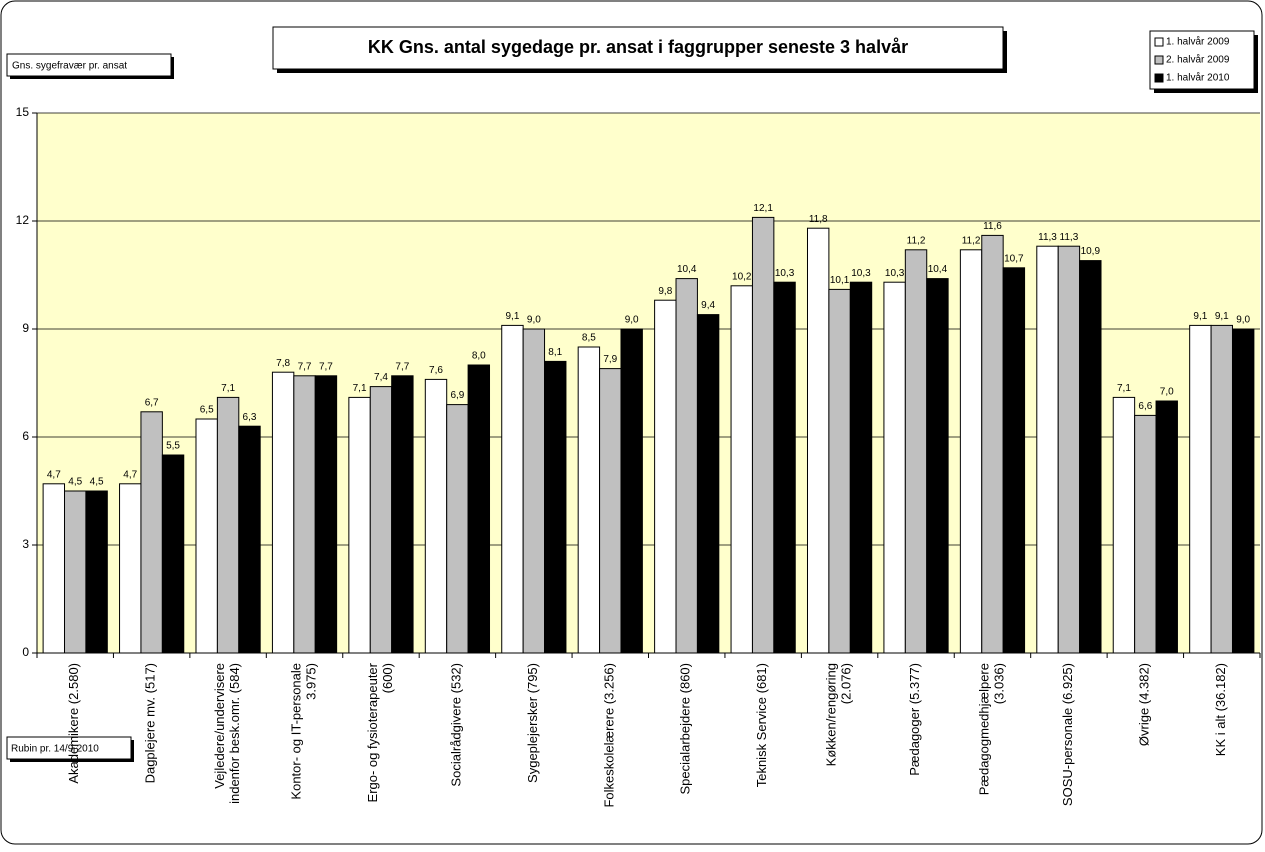  I want to click on value-label: 11,8, so click(818, 219).